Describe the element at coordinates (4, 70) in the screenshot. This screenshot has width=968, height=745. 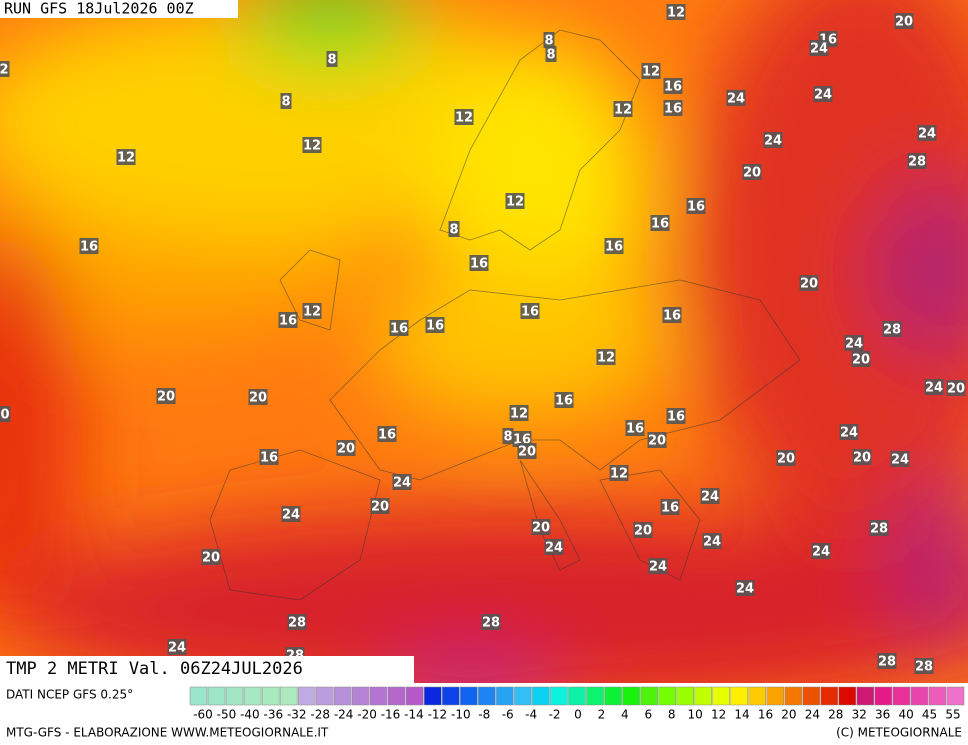
I see `isotherm-label: 2` at that location.